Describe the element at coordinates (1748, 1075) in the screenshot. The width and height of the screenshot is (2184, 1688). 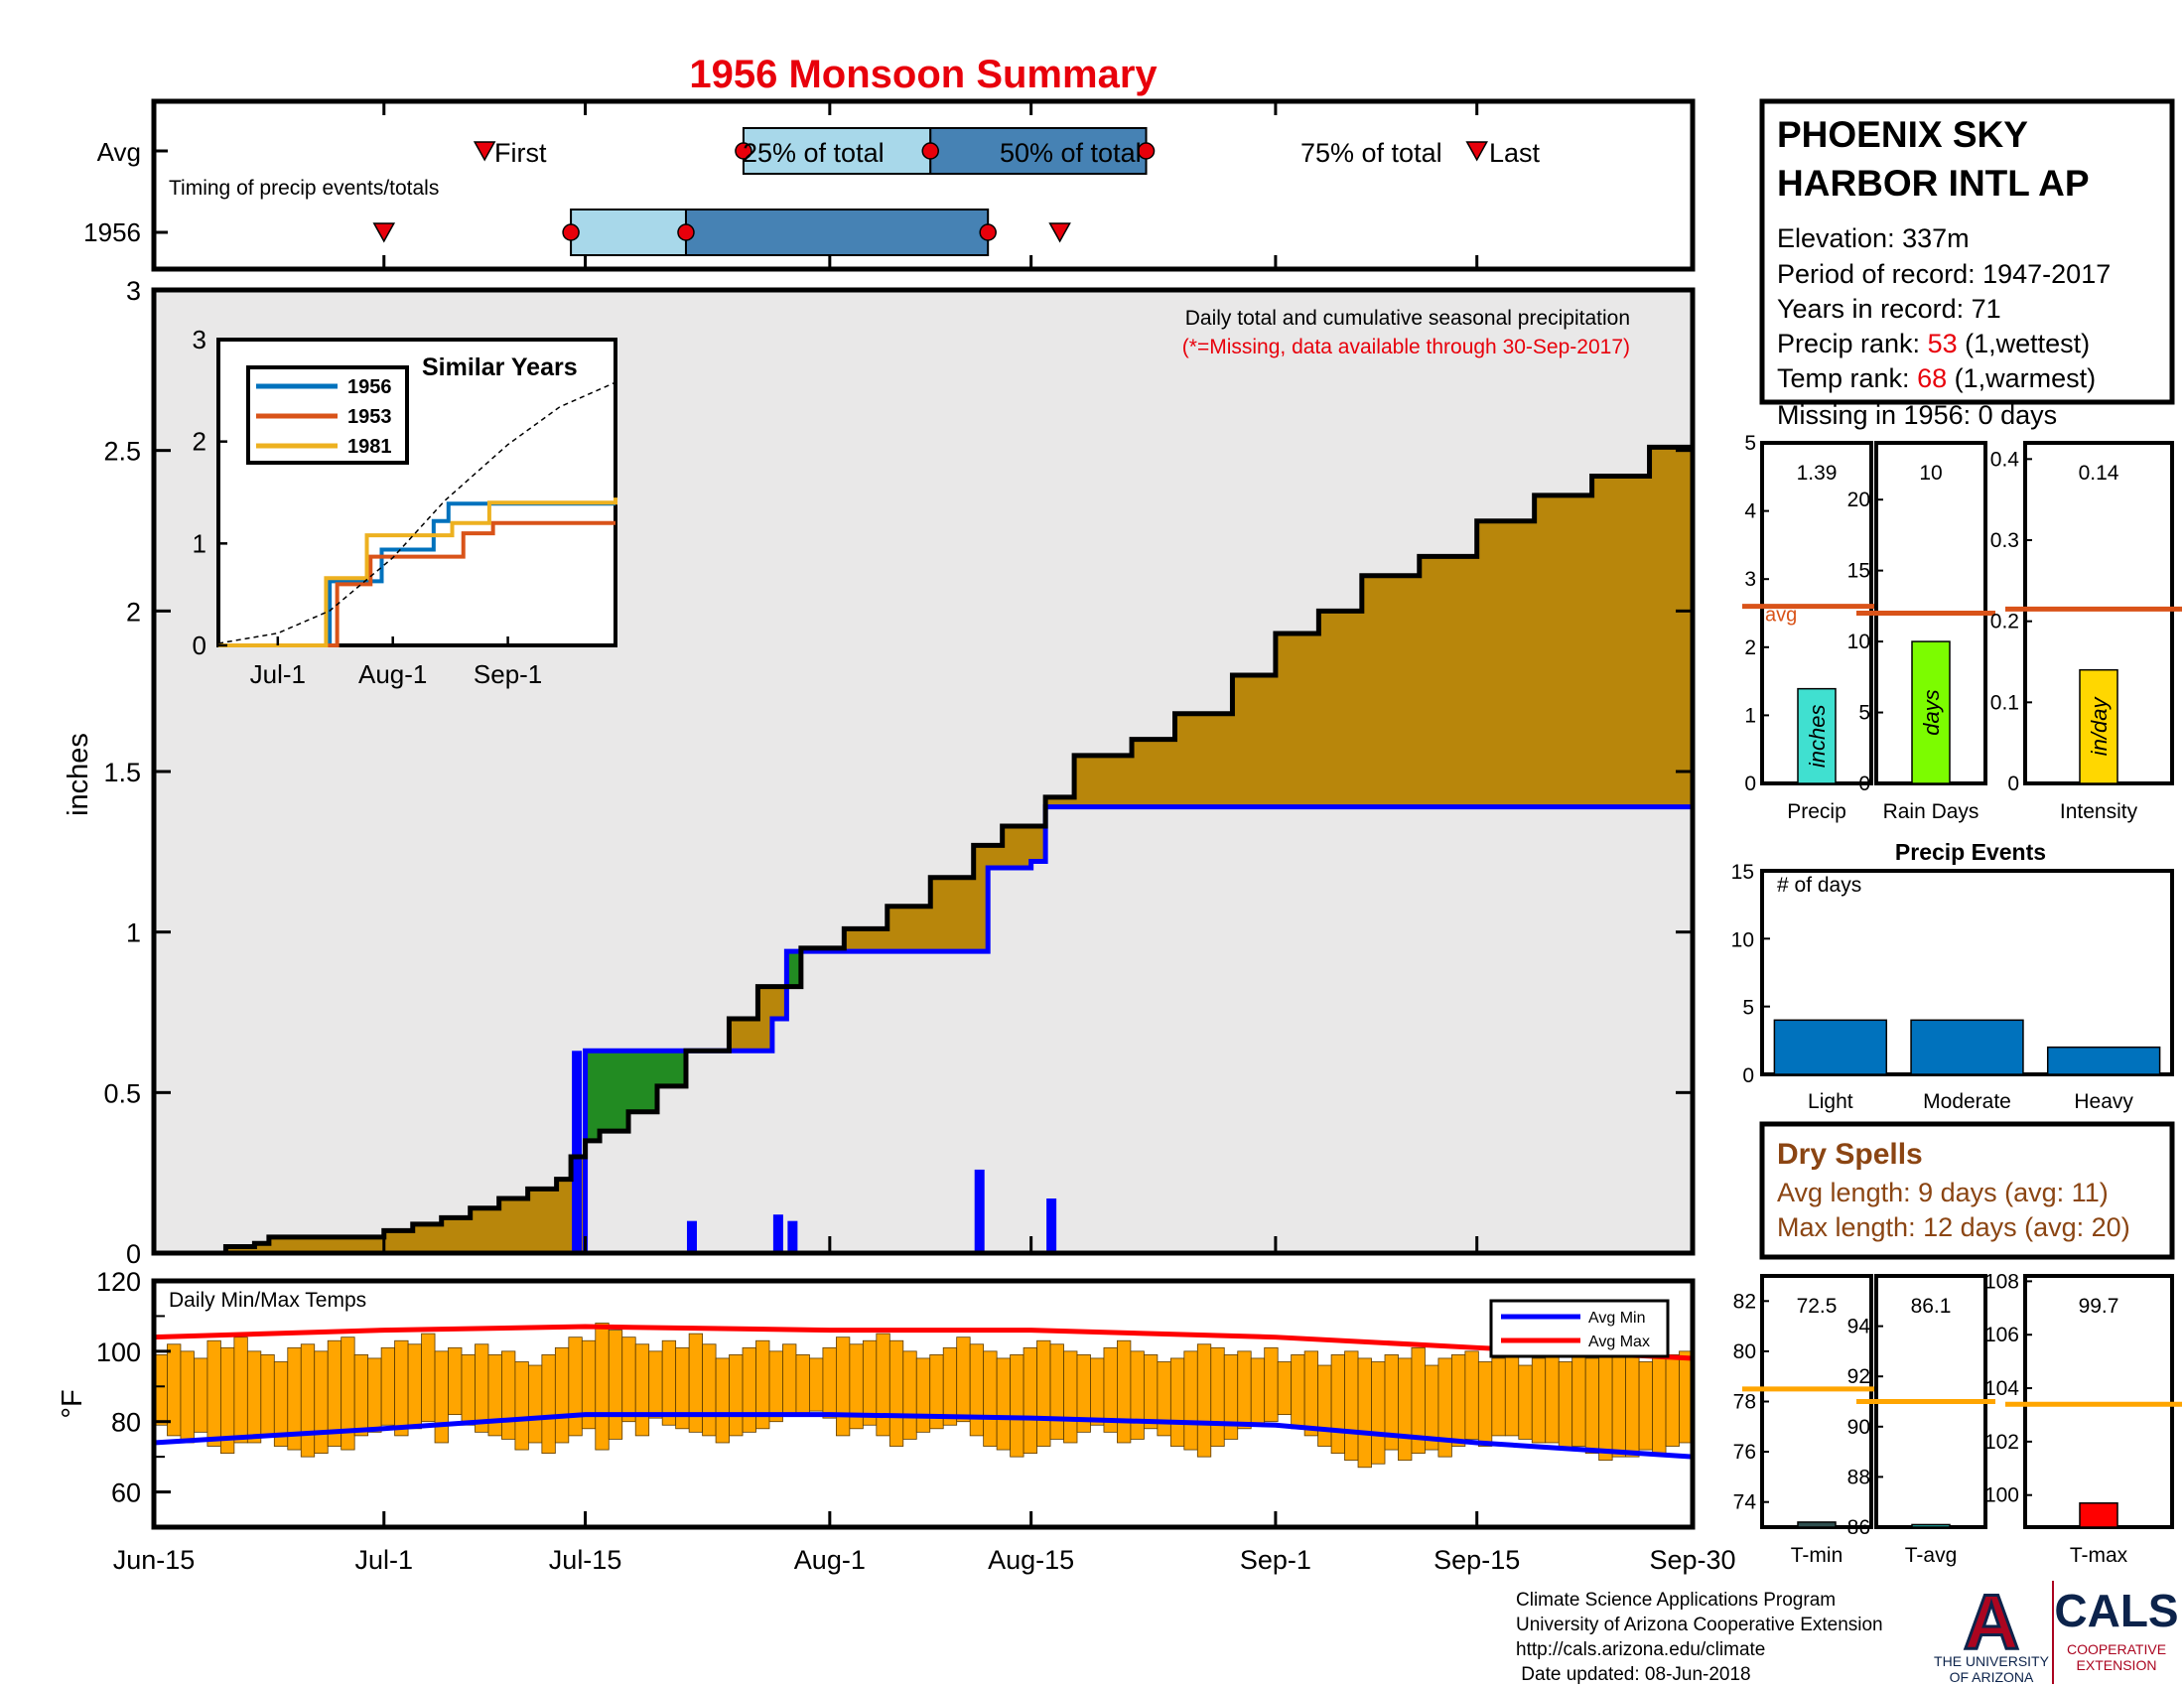
I see `events-y-tick-label: 0` at that location.